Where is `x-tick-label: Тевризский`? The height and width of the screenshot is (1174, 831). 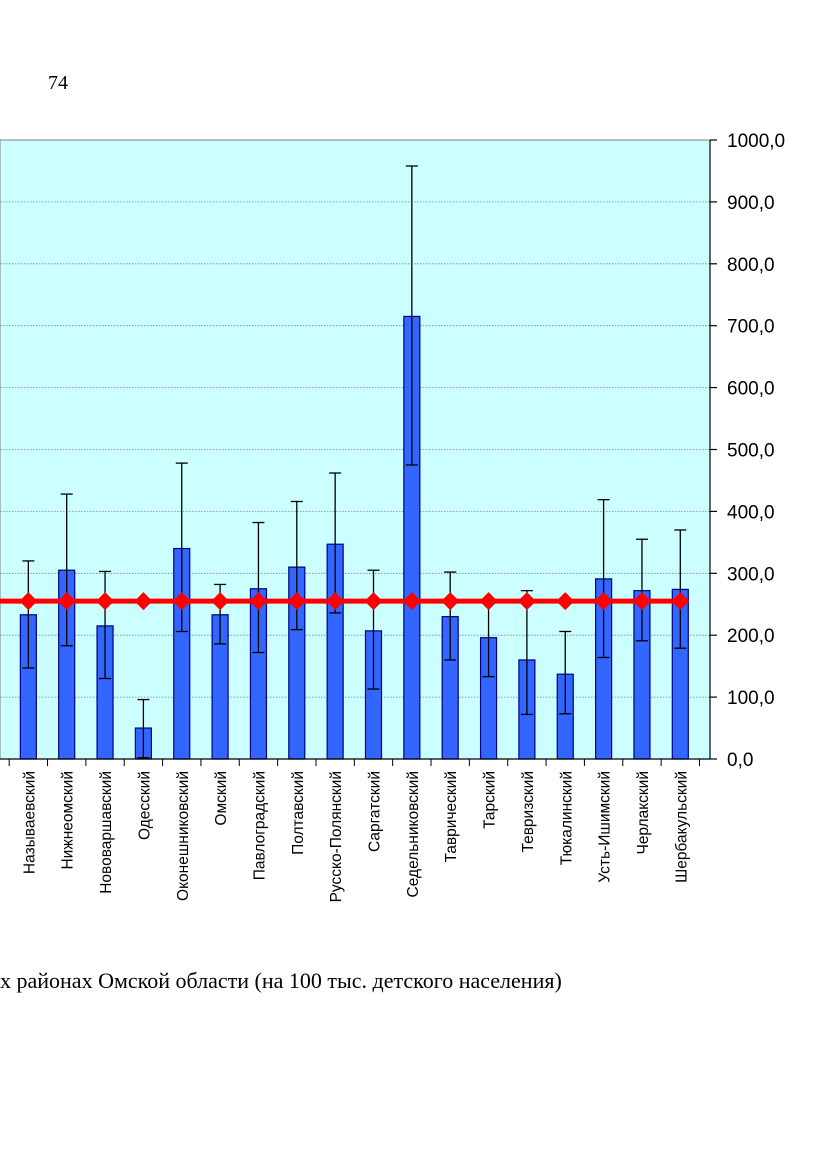 x-tick-label: Тевризский is located at coordinates (528, 812).